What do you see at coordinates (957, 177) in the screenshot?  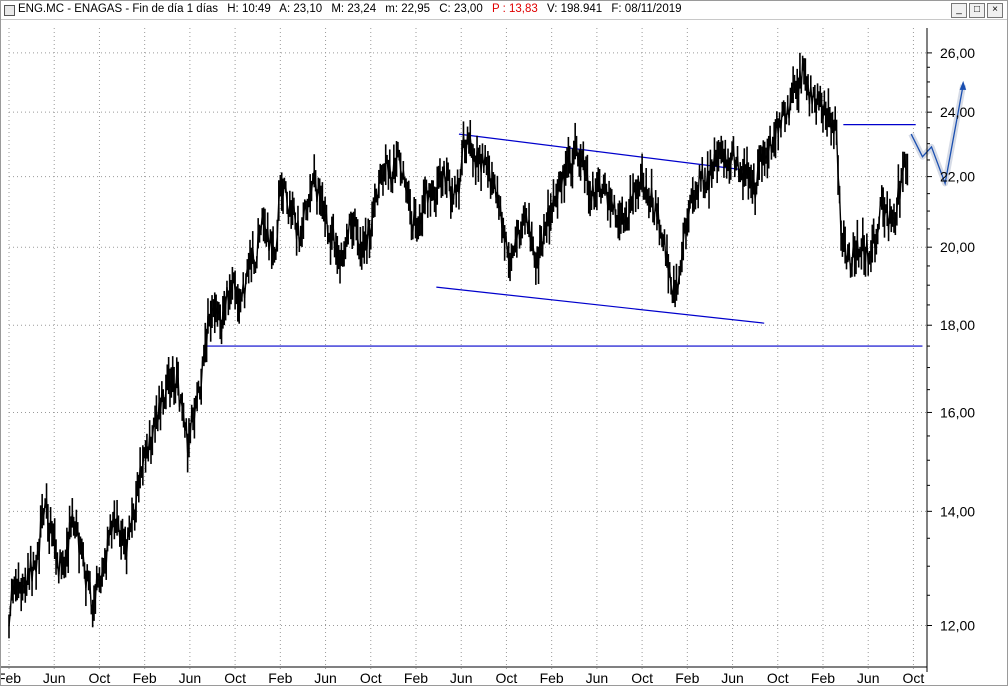 I see `y-tick-label: 22,00` at bounding box center [957, 177].